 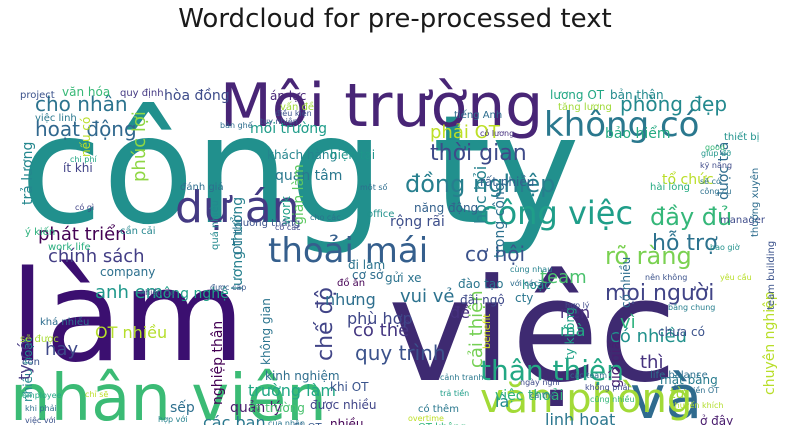 What do you see at coordinates (297, 107) in the screenshot?
I see `word-135: vấn đề` at bounding box center [297, 107].